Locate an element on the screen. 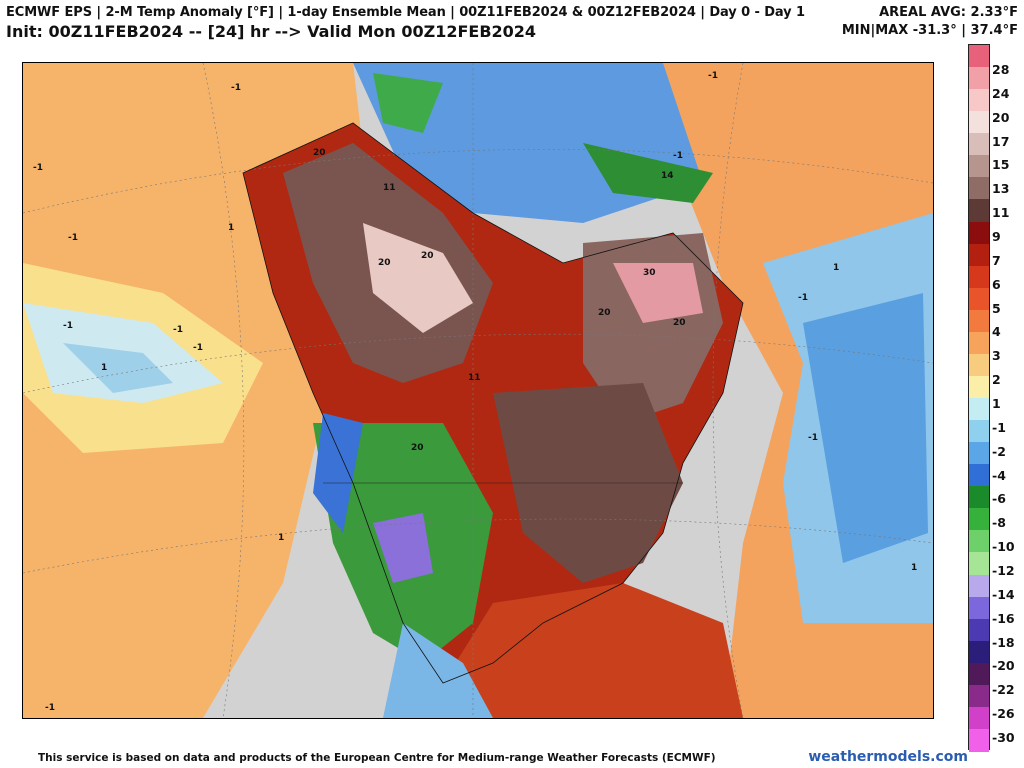 The width and height of the screenshot is (1024, 768). colorbar-label: -22 is located at coordinates (1003, 690).